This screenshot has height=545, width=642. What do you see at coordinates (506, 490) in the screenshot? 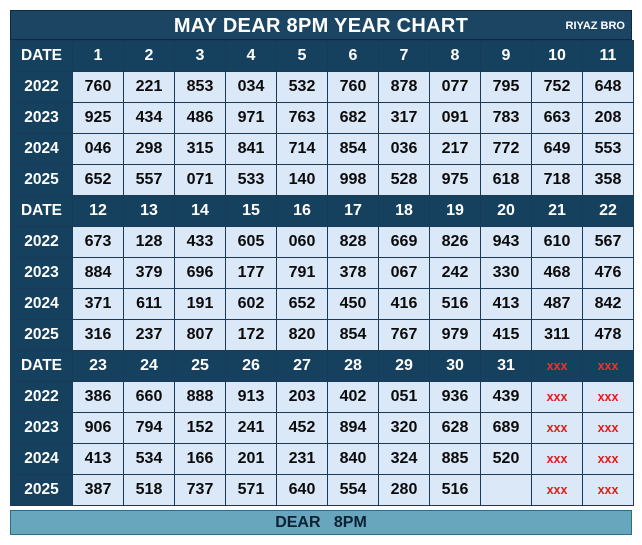
I see `result-cell` at bounding box center [506, 490].